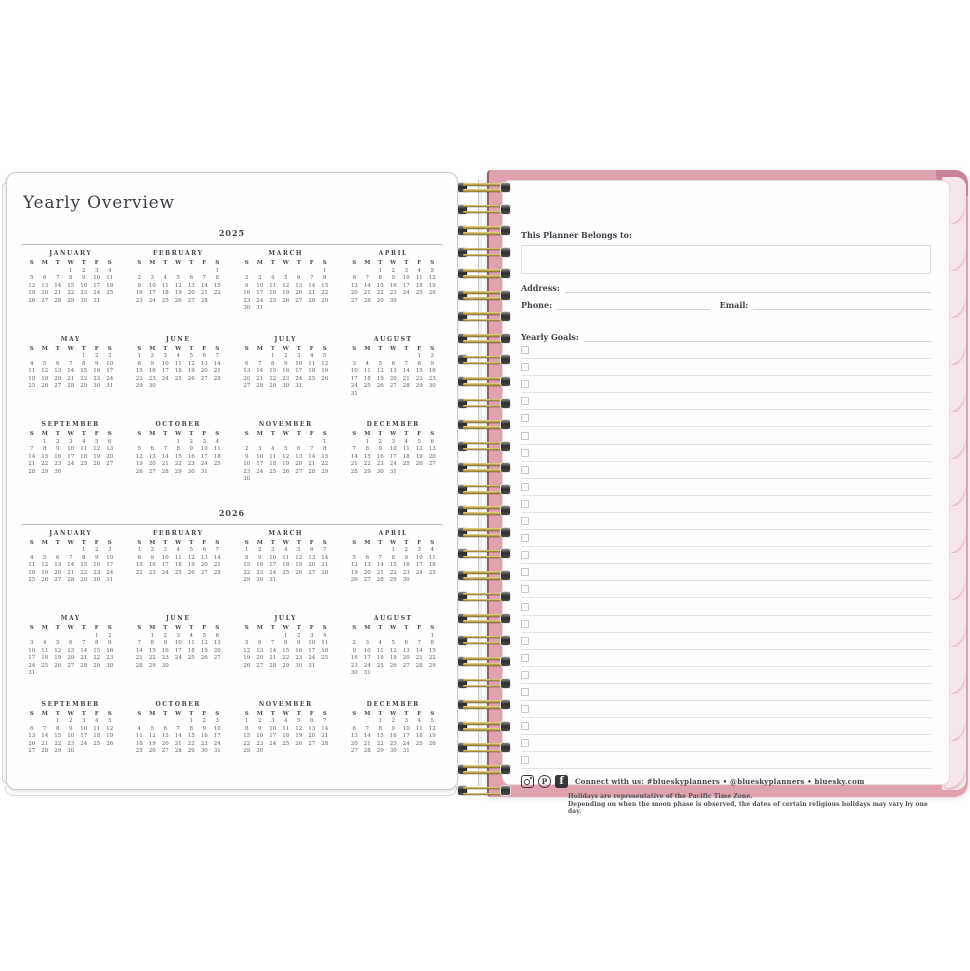 The image size is (970, 971). What do you see at coordinates (747, 288) in the screenshot?
I see `address-field` at bounding box center [747, 288].